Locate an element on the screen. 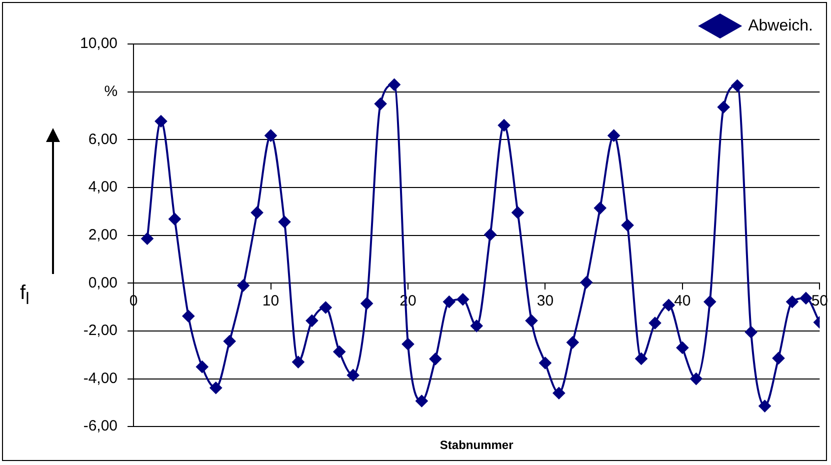 Image resolution: width=831 pixels, height=465 pixels. x-tick-label: 40 is located at coordinates (682, 301).